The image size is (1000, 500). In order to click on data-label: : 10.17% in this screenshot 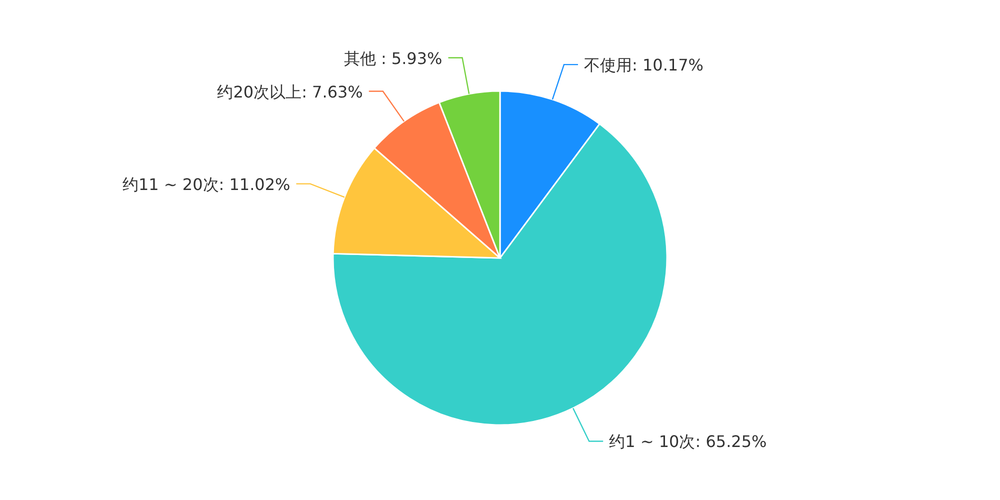, I will do `click(668, 65)`.